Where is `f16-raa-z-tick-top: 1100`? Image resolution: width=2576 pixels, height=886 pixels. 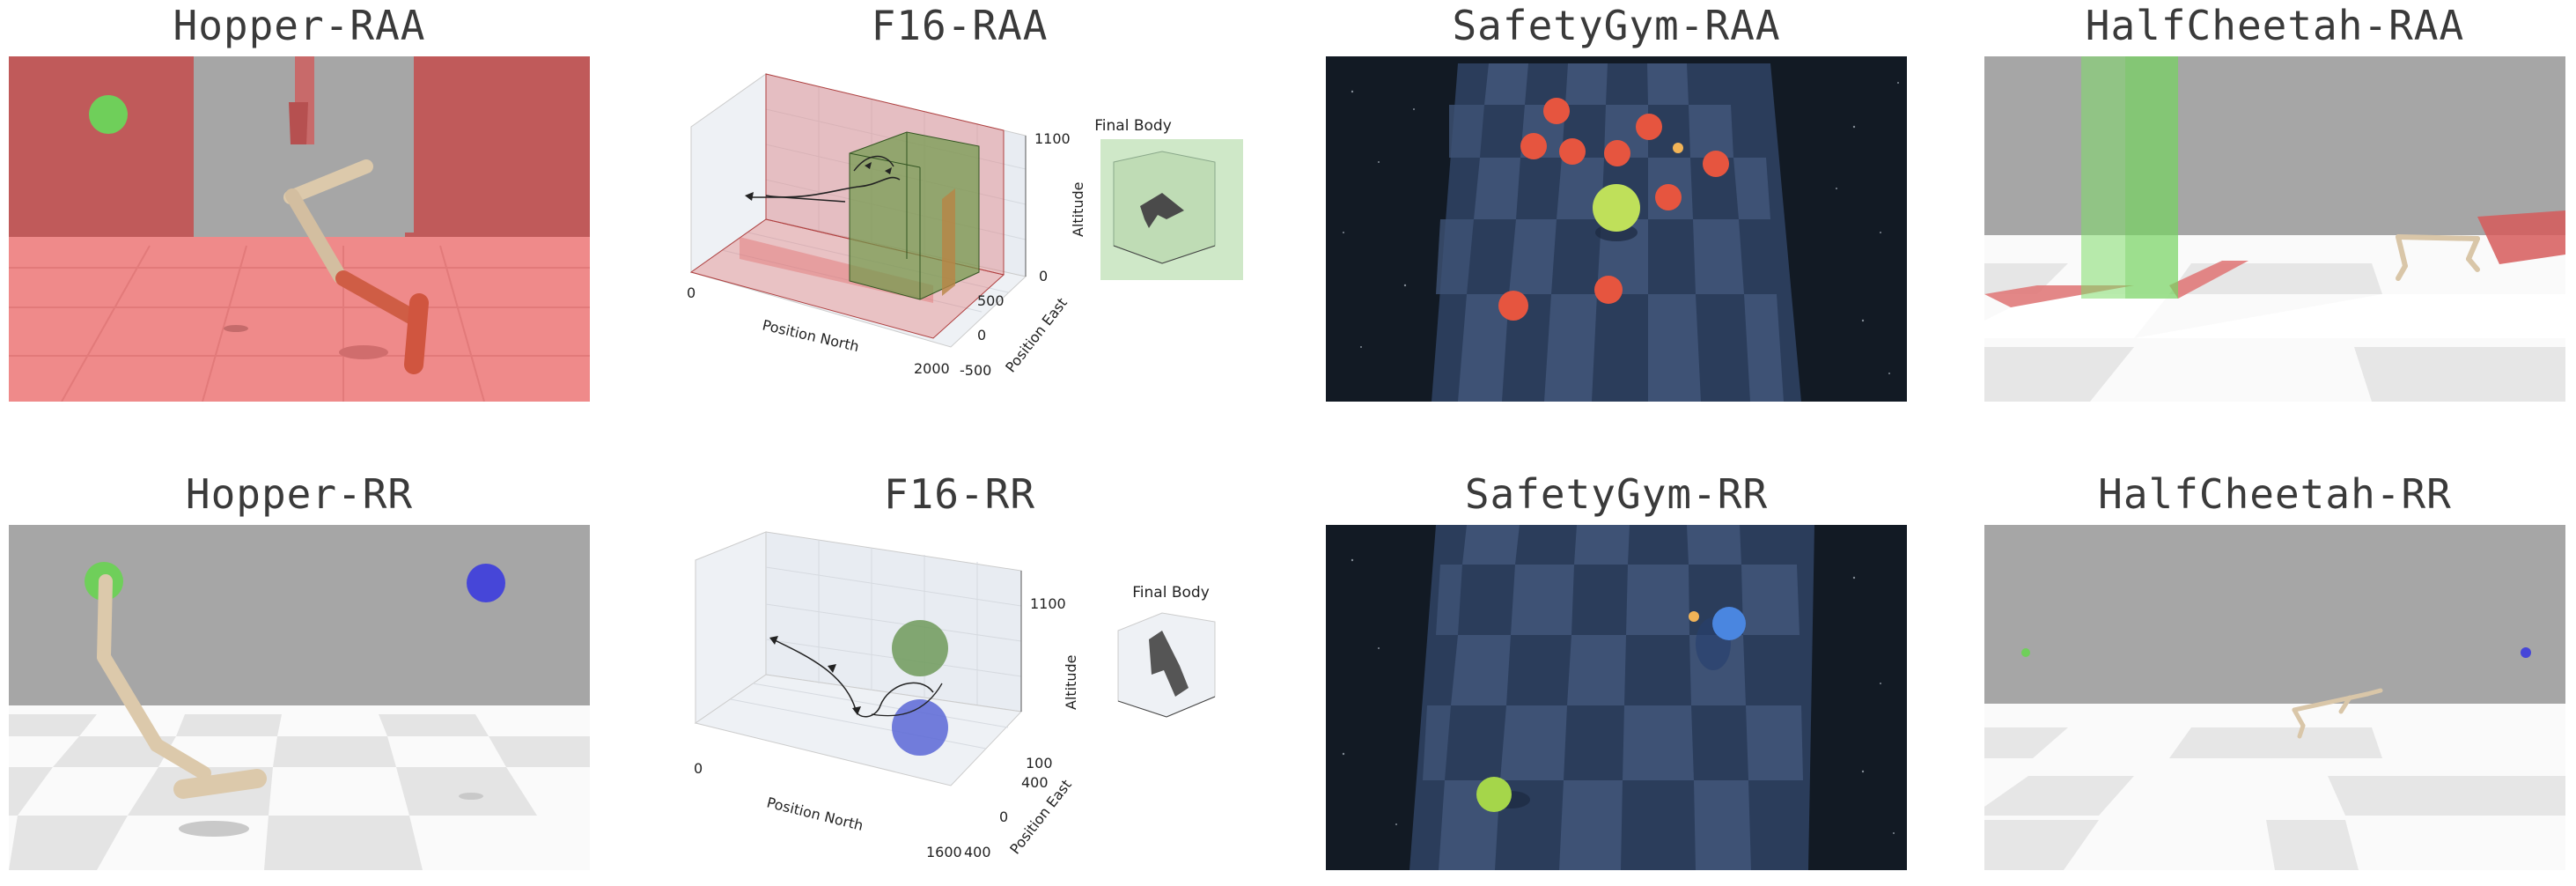 f16-raa-z-tick-top: 1100 is located at coordinates (1053, 138).